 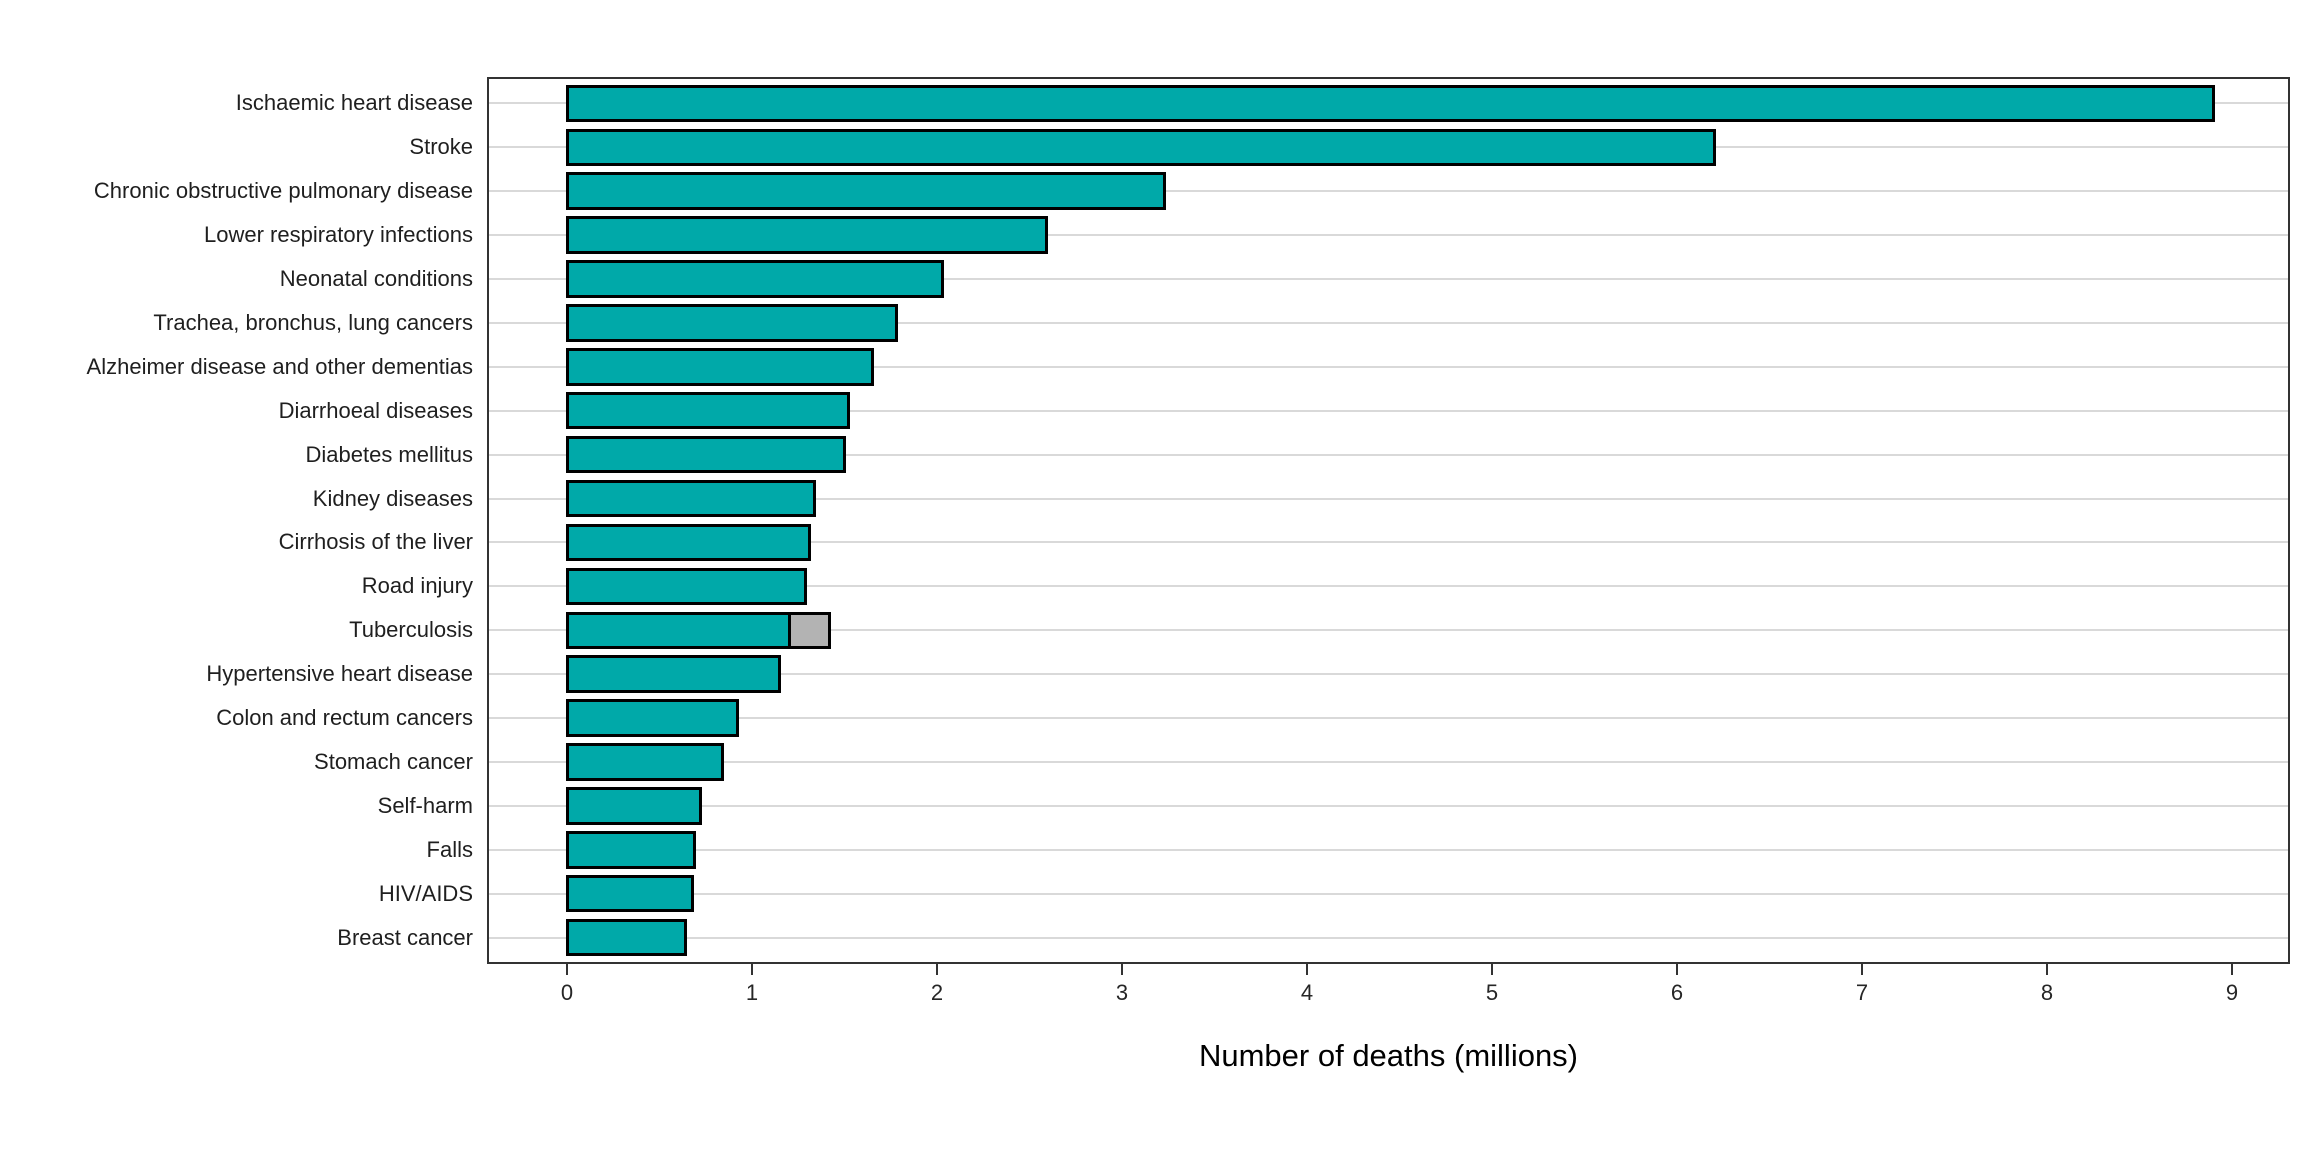 I want to click on category-axis-label: Diabetes mellitus, so click(x=389, y=454).